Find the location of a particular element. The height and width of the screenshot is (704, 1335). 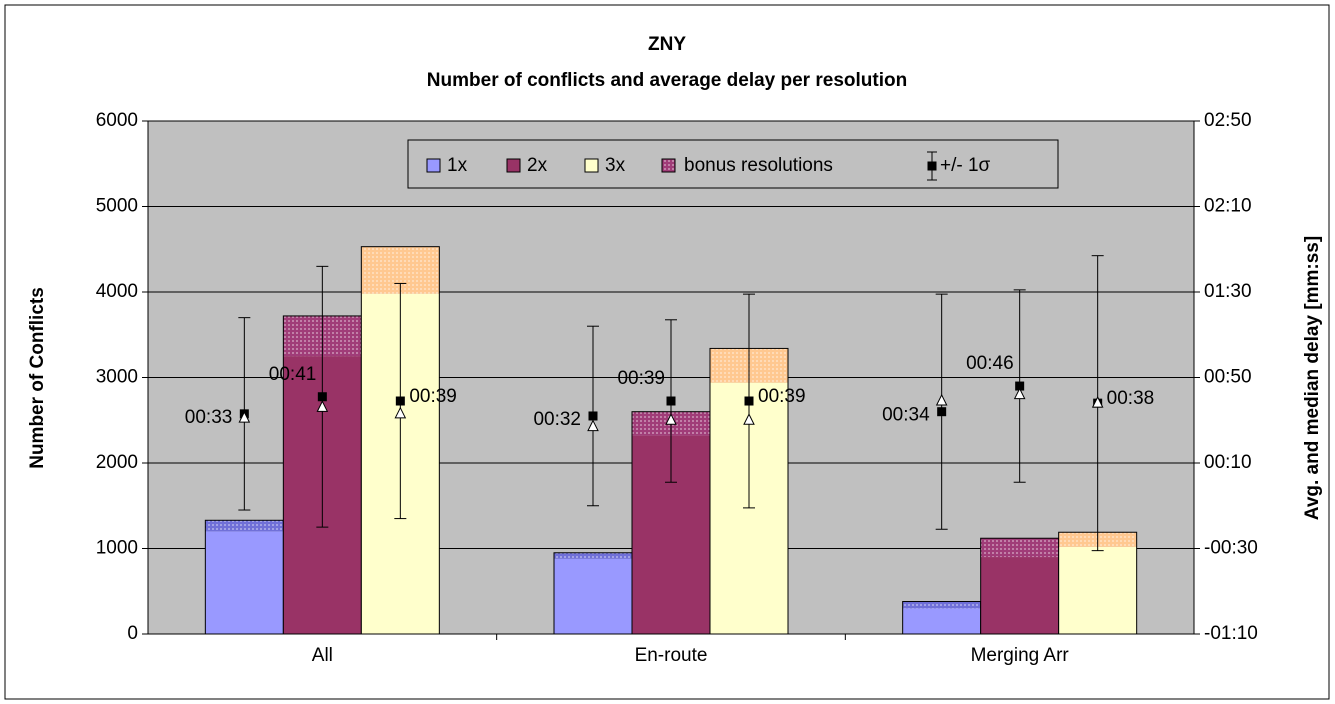

x-tick-label: En-route is located at coordinates (671, 655).